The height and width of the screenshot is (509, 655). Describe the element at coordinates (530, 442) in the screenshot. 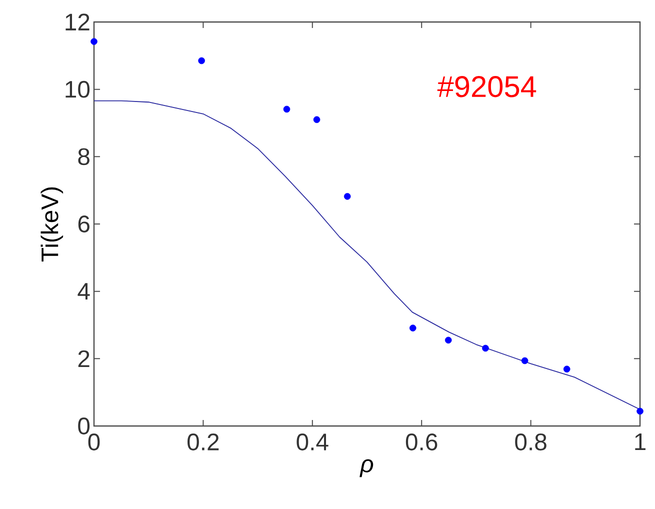

I see `x-tick-label: 0.8` at that location.